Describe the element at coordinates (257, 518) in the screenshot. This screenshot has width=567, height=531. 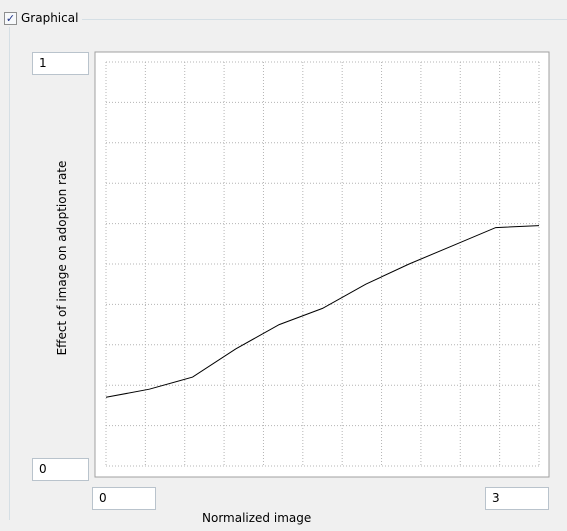
I see `x-axis-label: Normalized image` at that location.